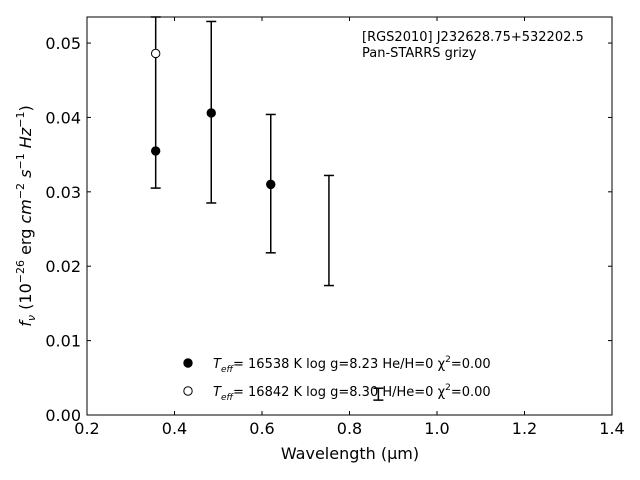 The image size is (640, 480). Describe the element at coordinates (473, 37) in the screenshot. I see `annotation-line1: [RGS2010] J232628.75+532202.5` at that location.